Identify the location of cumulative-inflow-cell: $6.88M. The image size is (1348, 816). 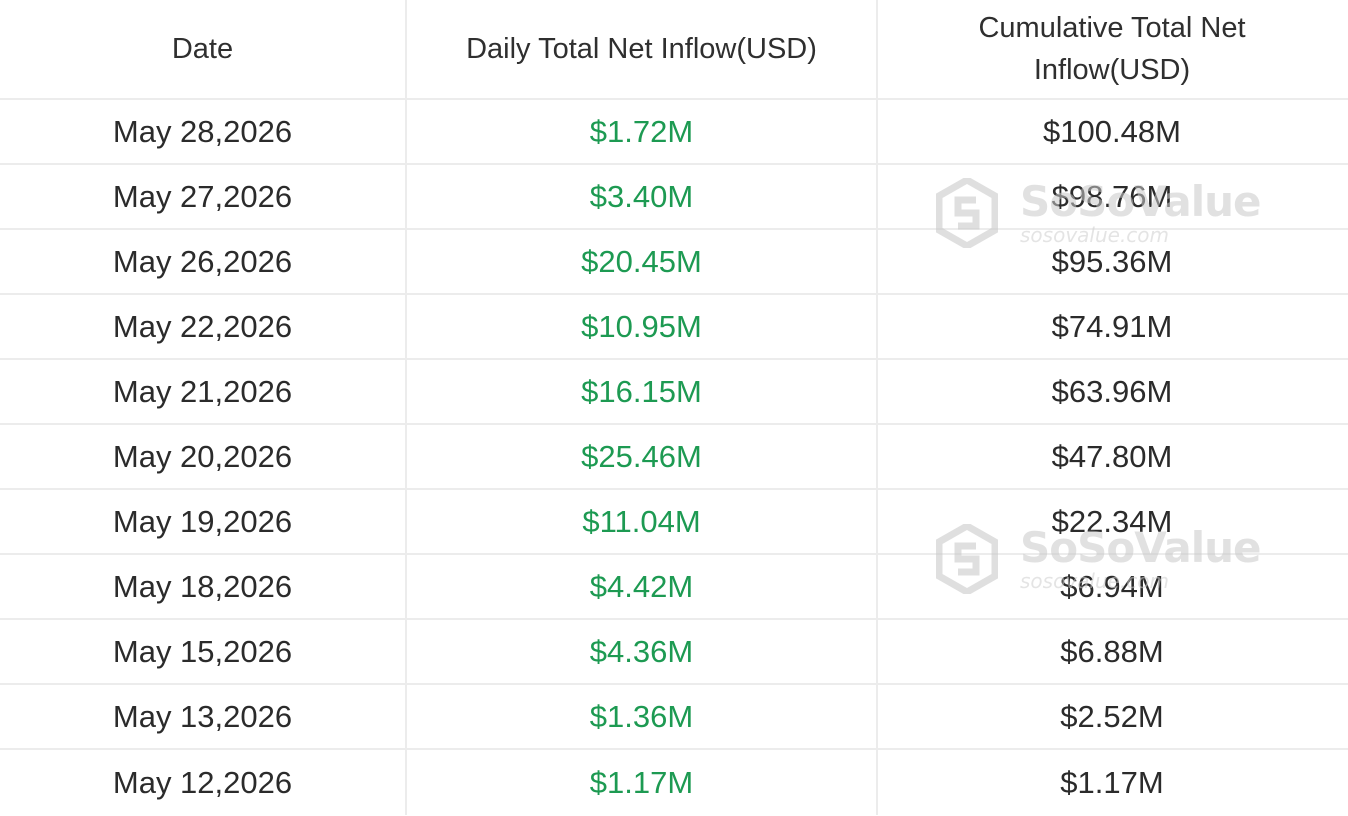
(1111, 651).